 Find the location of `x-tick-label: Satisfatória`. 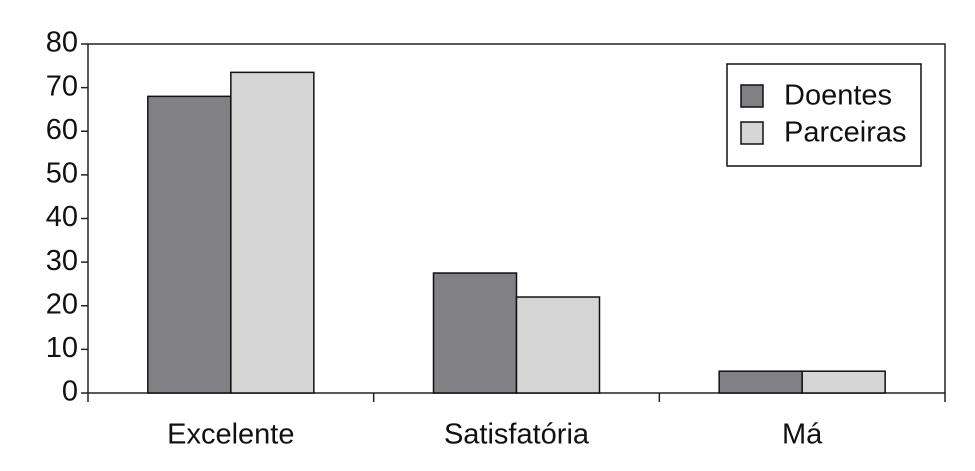

x-tick-label: Satisfatória is located at coordinates (517, 435).